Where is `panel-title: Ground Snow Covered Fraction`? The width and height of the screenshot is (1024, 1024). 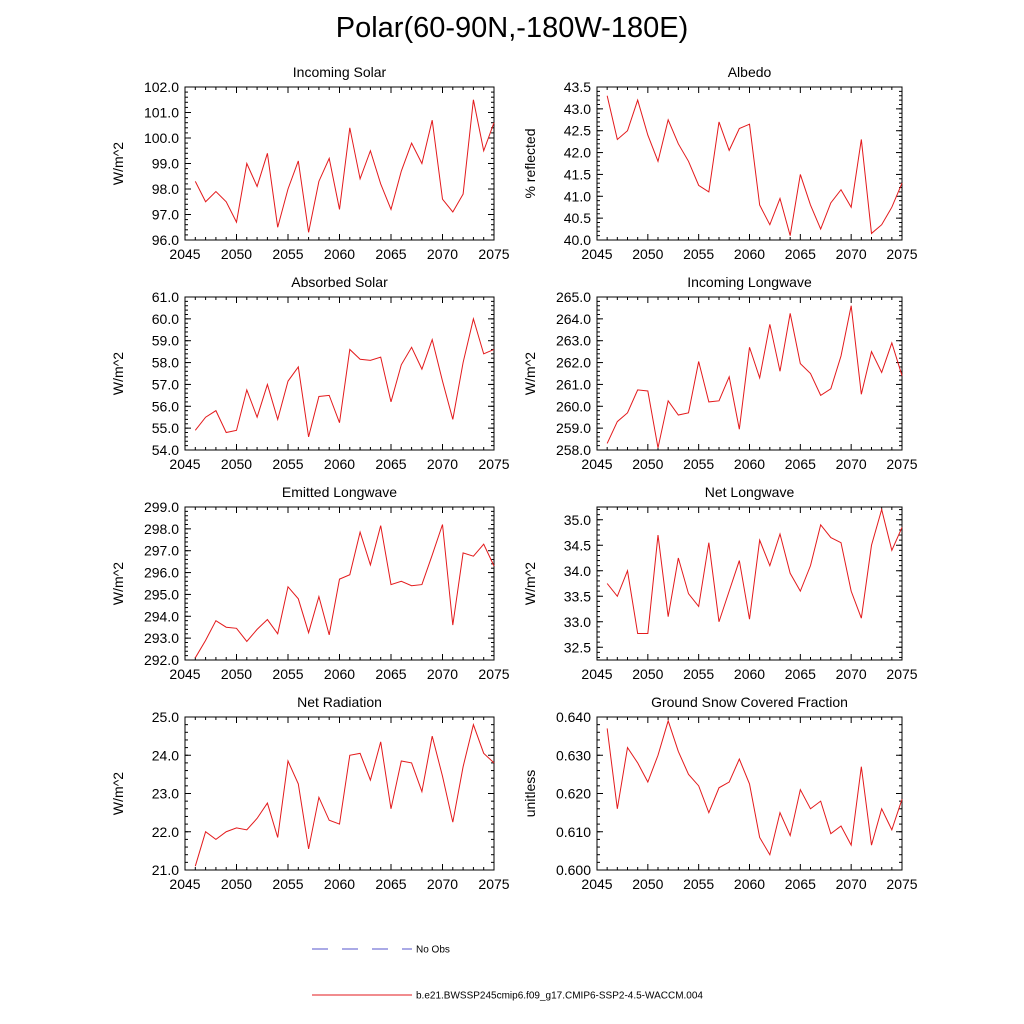 panel-title: Ground Snow Covered Fraction is located at coordinates (749, 702).